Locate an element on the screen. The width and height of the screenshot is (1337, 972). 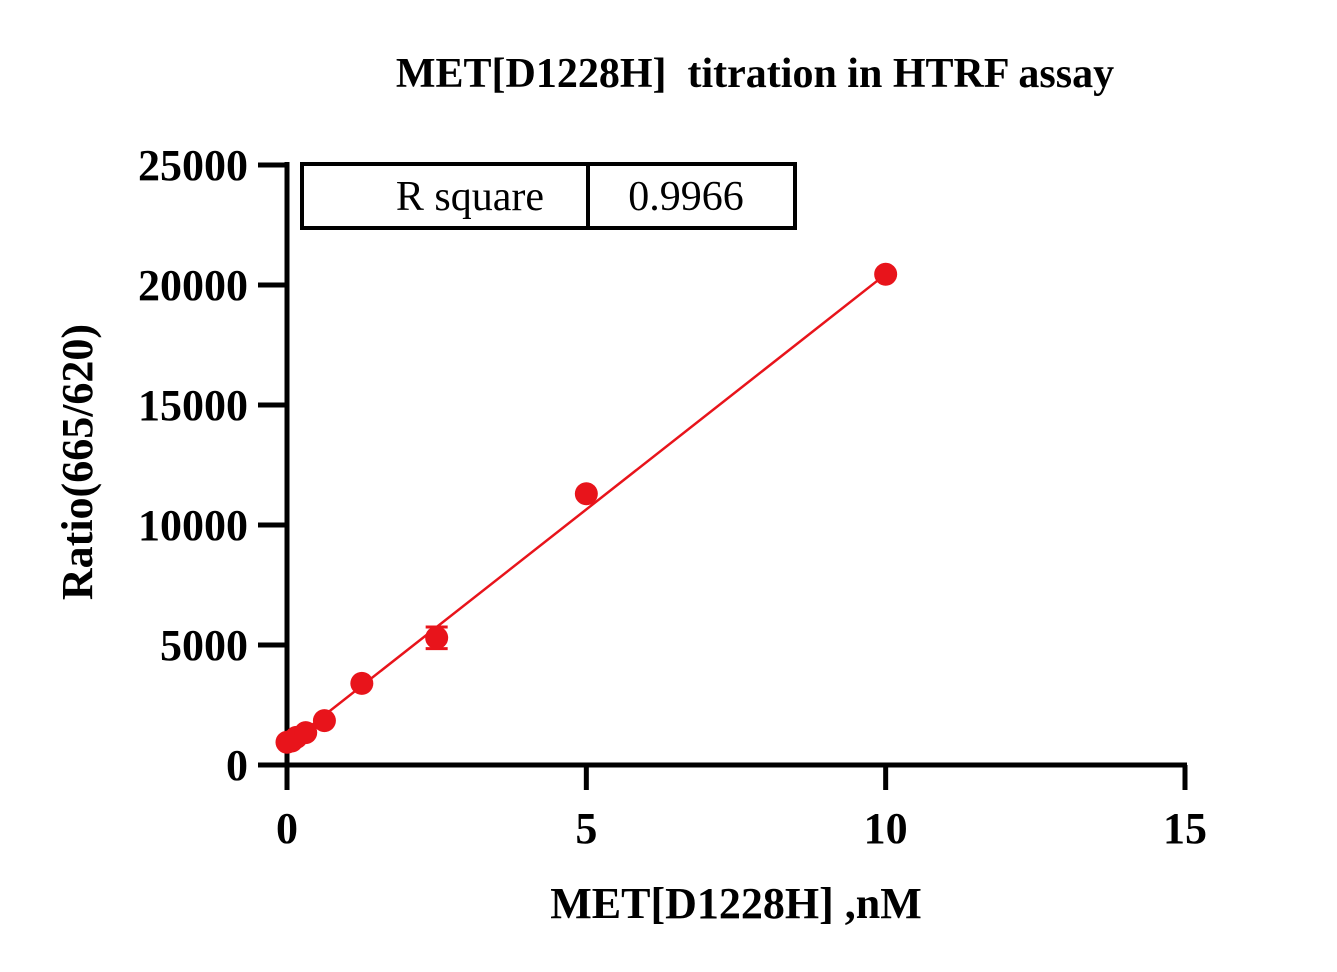
r-square-table: R square 0.9966 is located at coordinates (548, 196).